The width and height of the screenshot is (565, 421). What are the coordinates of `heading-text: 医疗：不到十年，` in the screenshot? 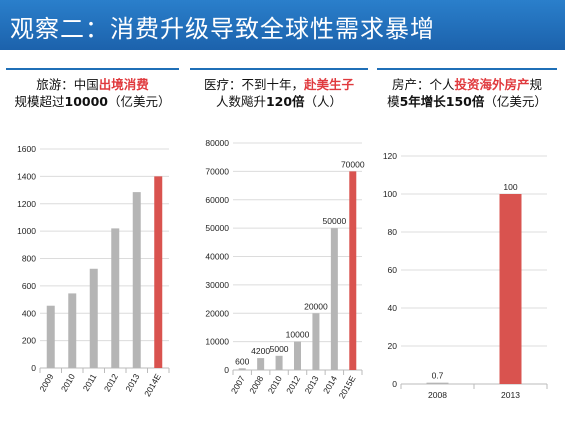 It's located at (253, 84).